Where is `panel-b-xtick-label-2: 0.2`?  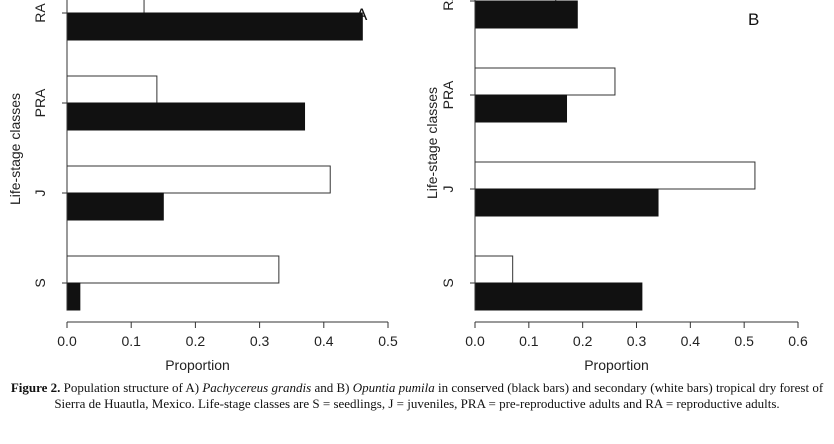 panel-b-xtick-label-2: 0.2 is located at coordinates (583, 341).